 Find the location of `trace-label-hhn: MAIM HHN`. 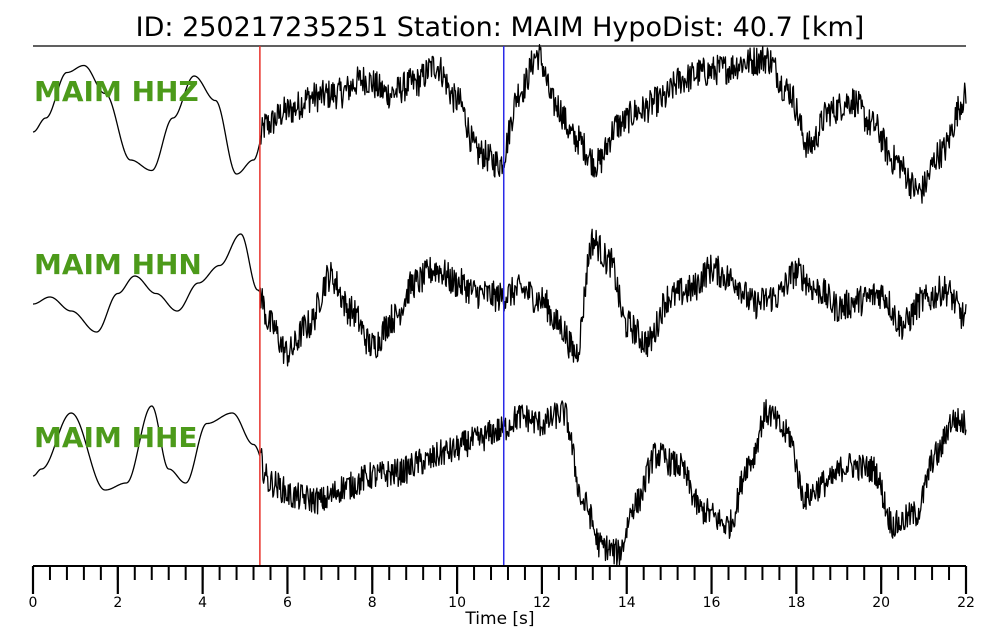

trace-label-hhn: MAIM HHN is located at coordinates (118, 264).